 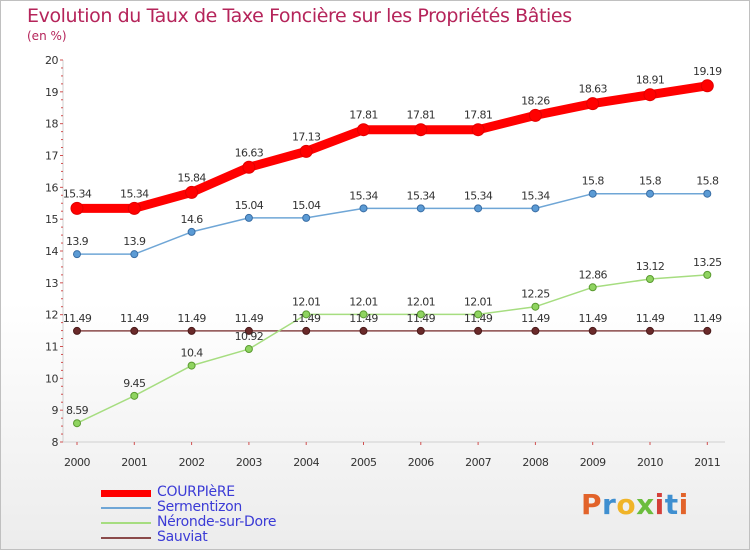 What do you see at coordinates (51, 156) in the screenshot?
I see `y-tick-label: 17` at bounding box center [51, 156].